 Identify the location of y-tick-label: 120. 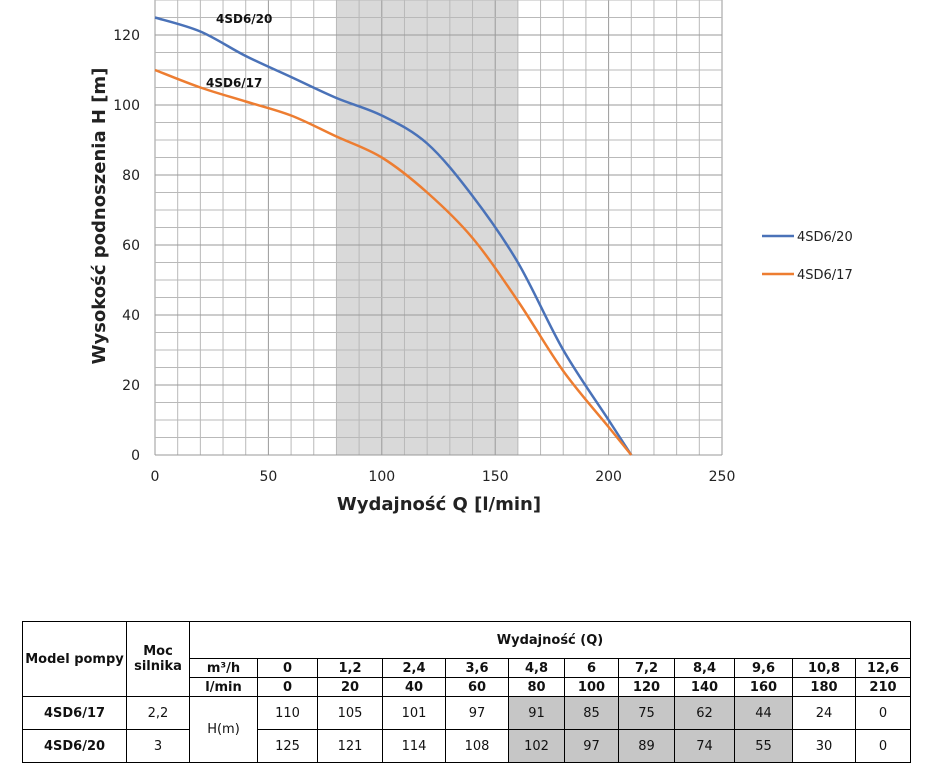
(126, 36).